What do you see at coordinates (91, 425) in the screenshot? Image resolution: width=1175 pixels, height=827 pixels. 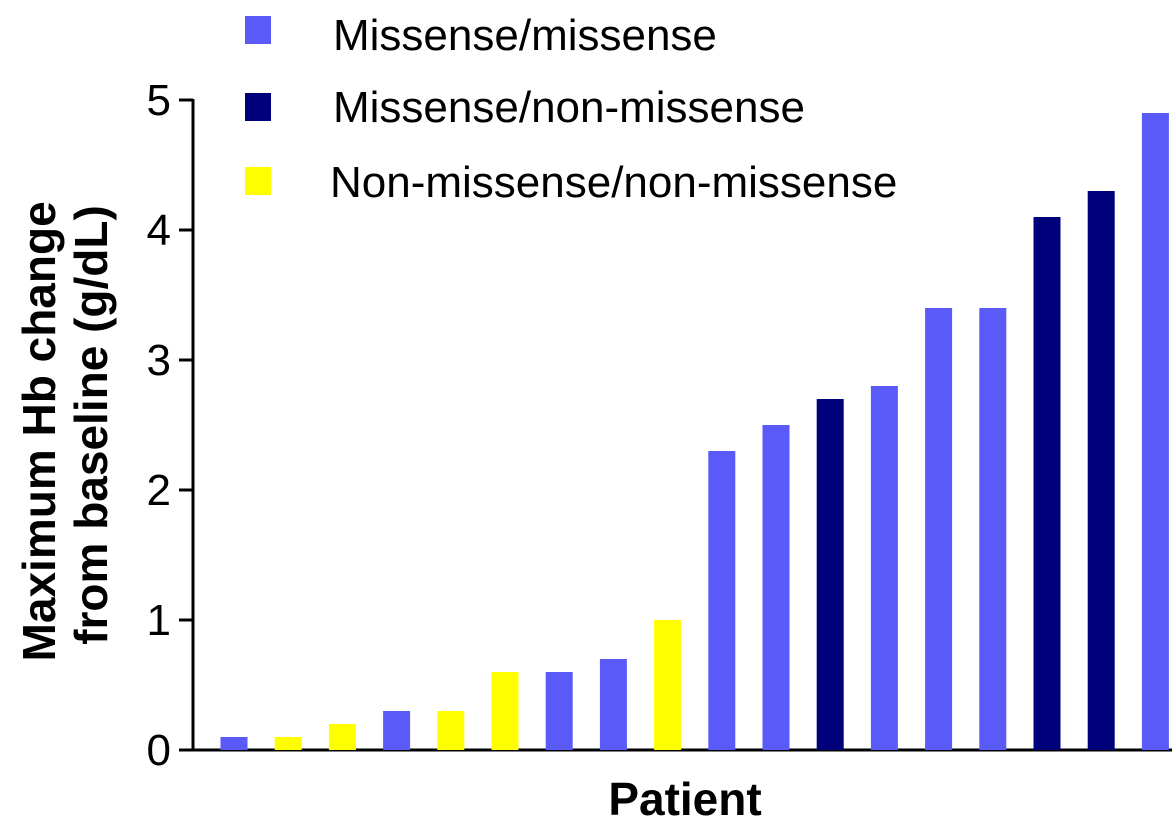 I see `y-axis-title-line-2: from baseline (g/dL)` at bounding box center [91, 425].